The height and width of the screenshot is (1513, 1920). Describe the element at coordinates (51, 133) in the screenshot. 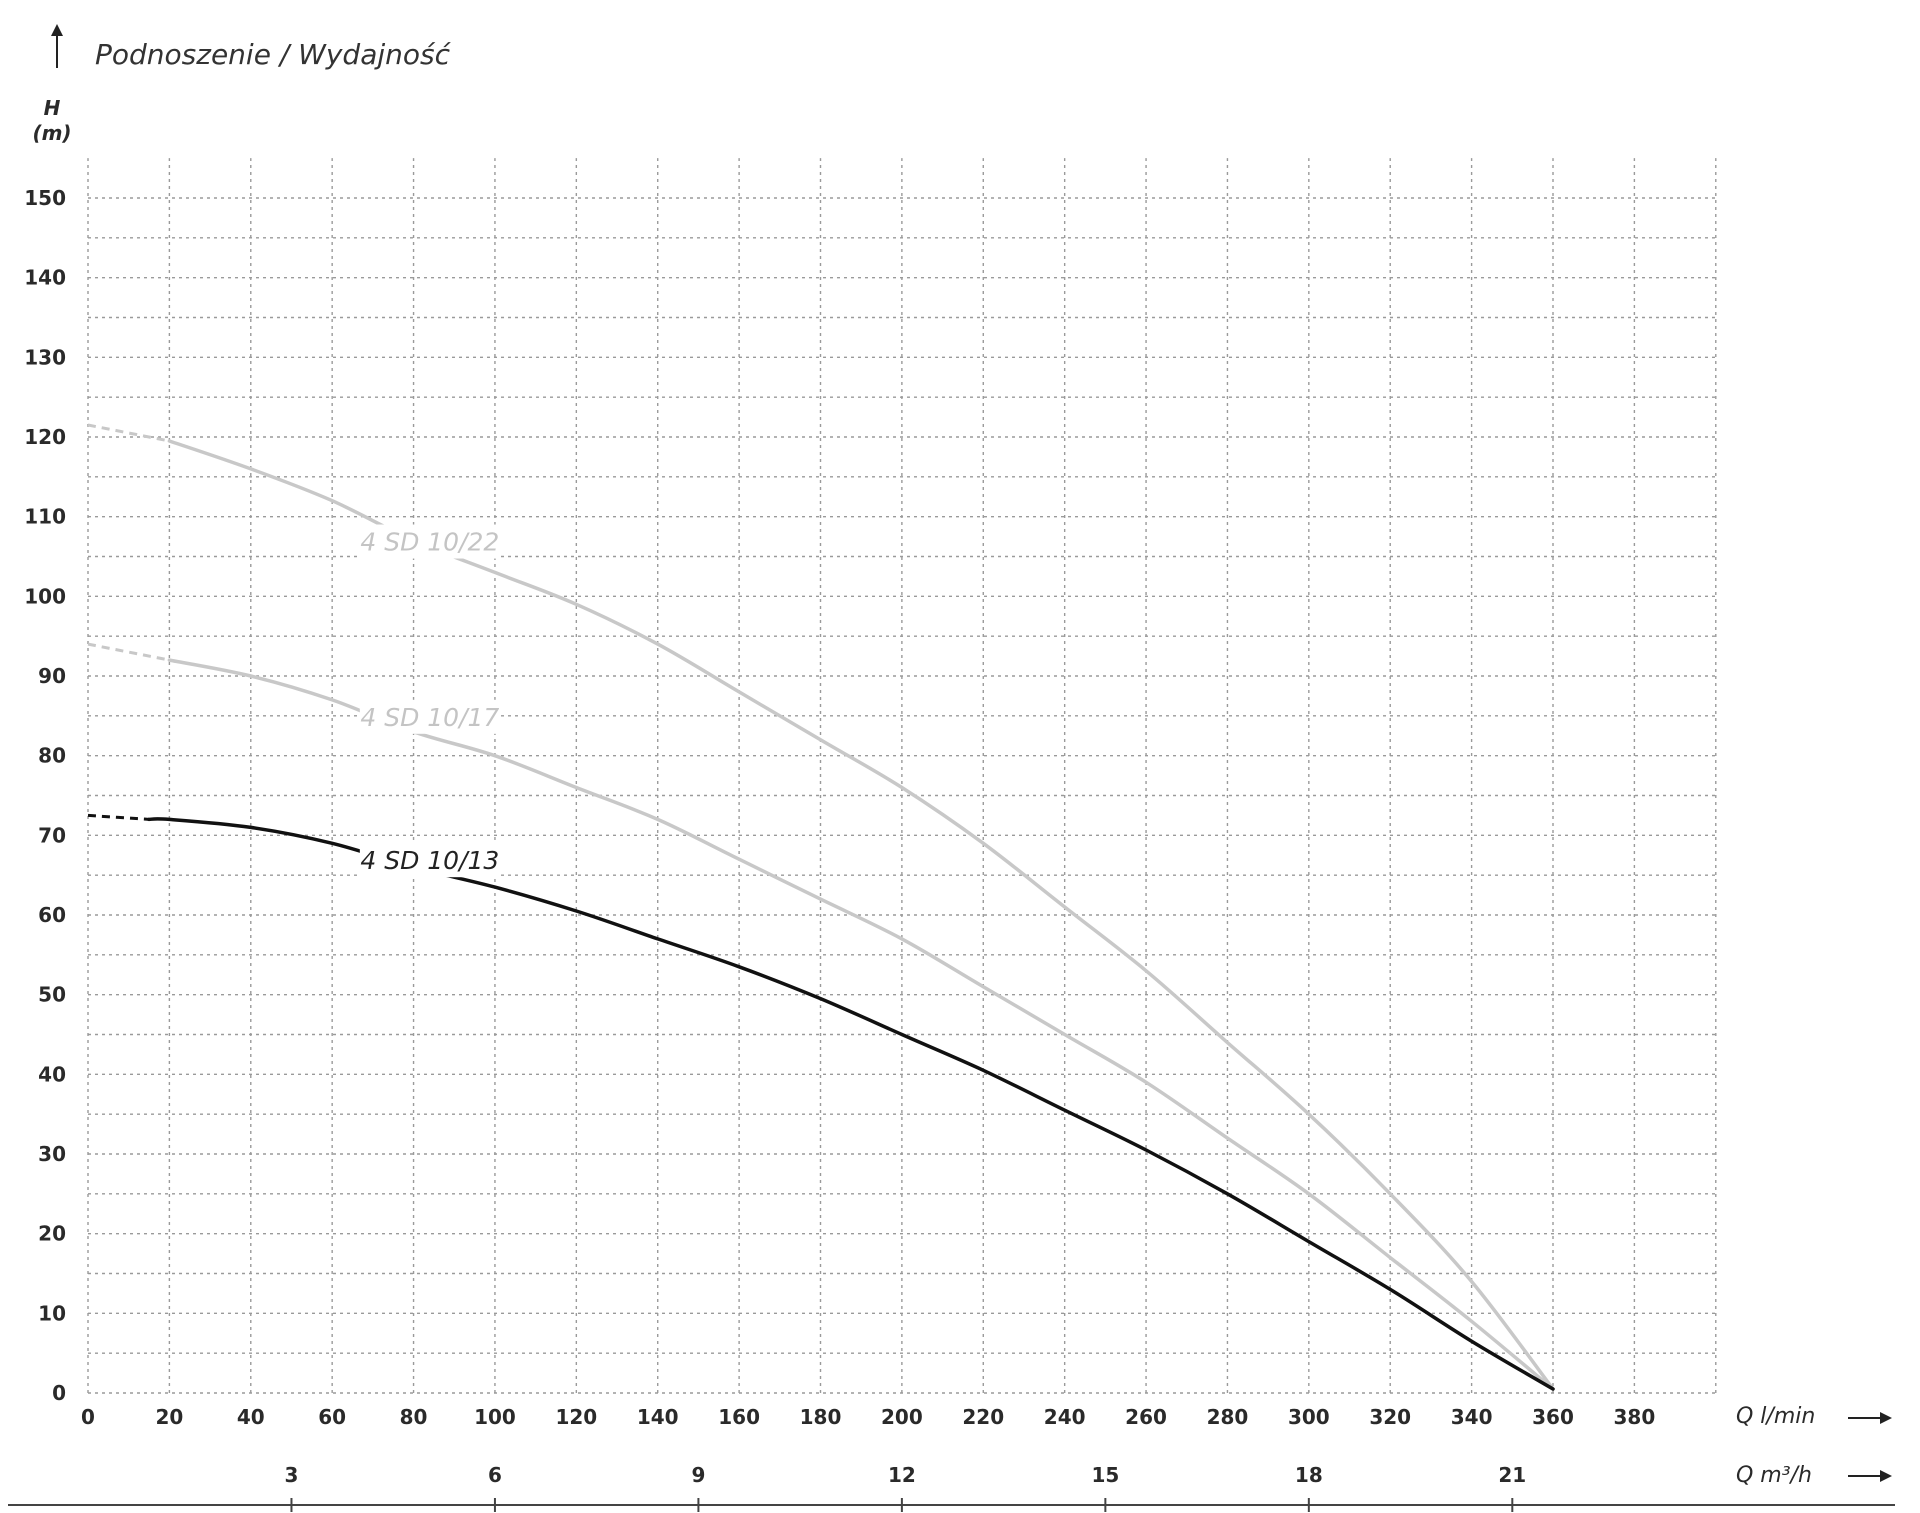

I see `y-axis-unit: (m)` at that location.